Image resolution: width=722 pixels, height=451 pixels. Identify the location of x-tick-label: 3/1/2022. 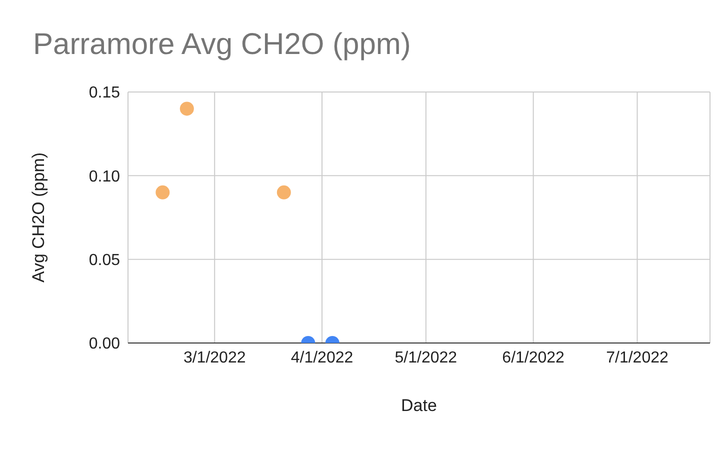
(214, 357).